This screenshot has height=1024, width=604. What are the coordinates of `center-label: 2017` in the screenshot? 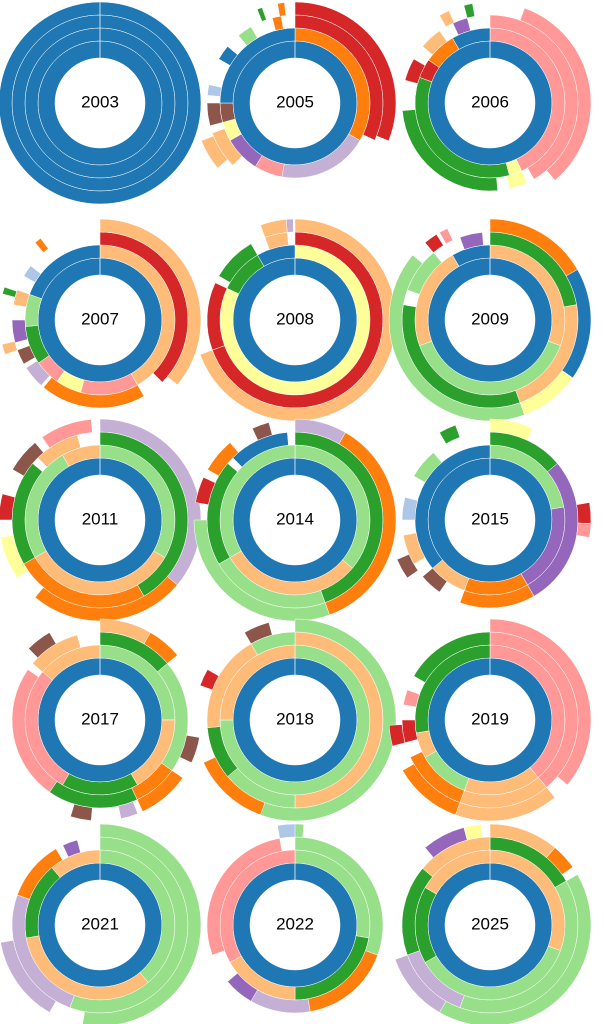 It's located at (100, 718).